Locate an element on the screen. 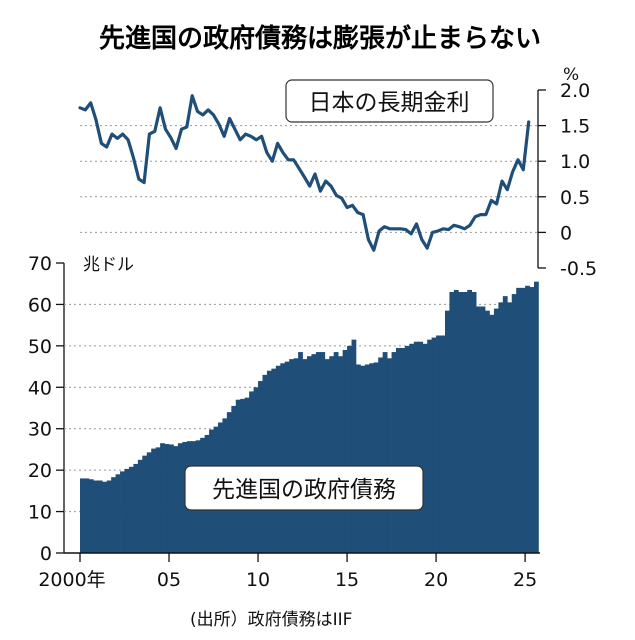 This screenshot has height=640, width=635. debt-label-box is located at coordinates (304, 488).